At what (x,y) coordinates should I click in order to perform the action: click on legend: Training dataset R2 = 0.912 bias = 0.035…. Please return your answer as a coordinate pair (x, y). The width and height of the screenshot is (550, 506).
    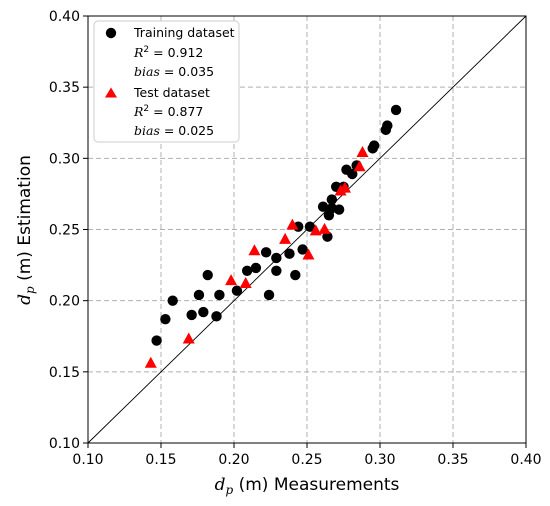
    Looking at the image, I should click on (166, 81).